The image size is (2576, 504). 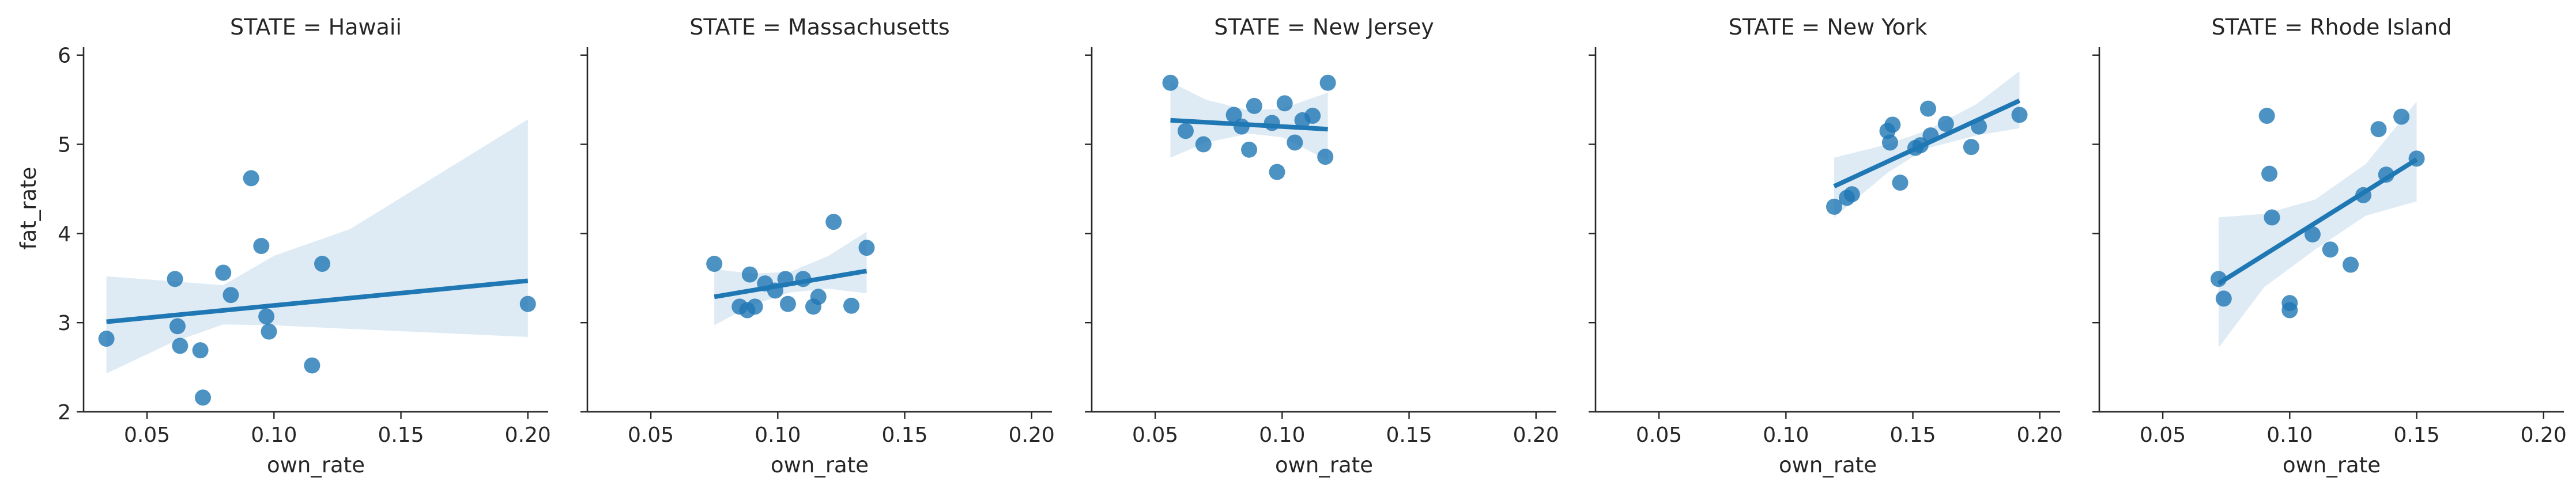 I want to click on facet-title: STATE = Rhode Island, so click(x=2331, y=27).